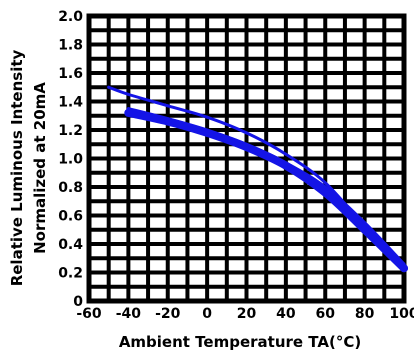 This screenshot has height=358, width=414. Describe the element at coordinates (240, 342) in the screenshot. I see `x-axis-title: Ambient Temperature TA(°C)` at that location.